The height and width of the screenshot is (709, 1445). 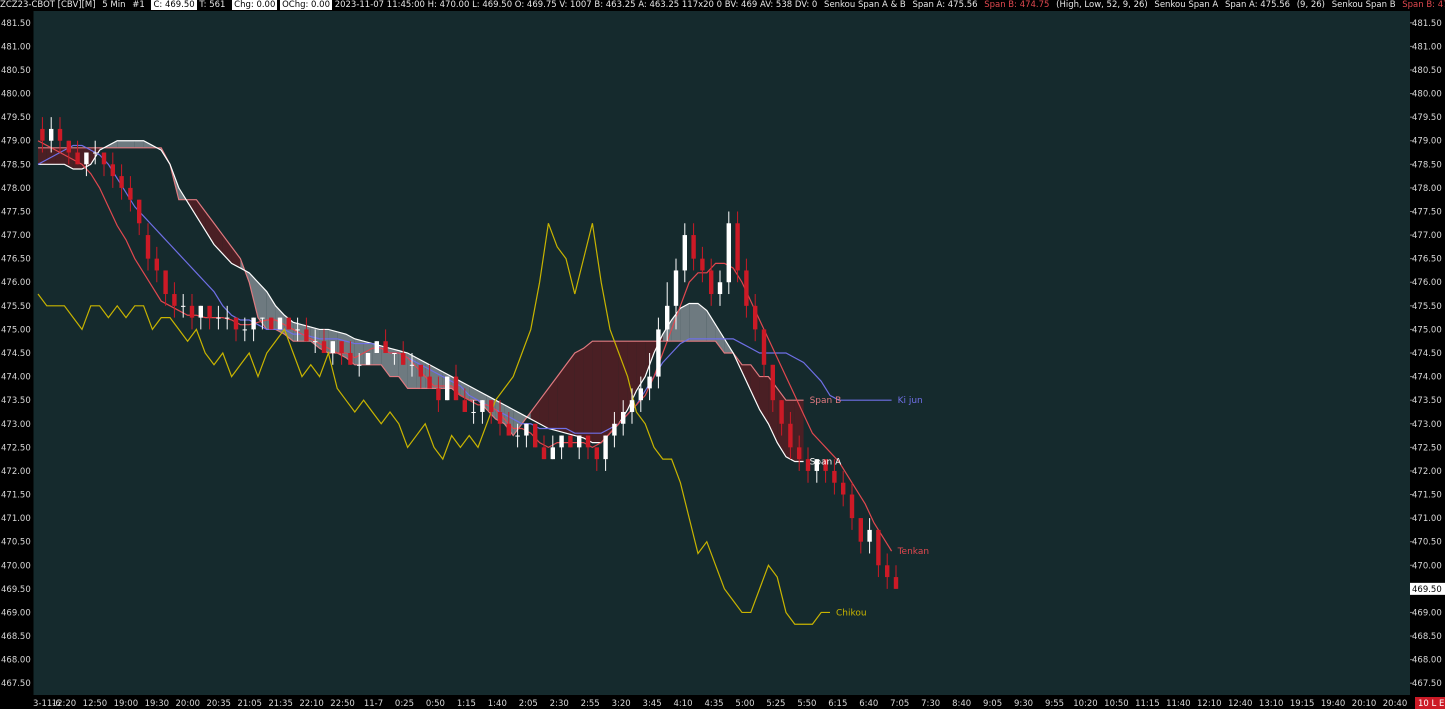 I want to click on time-tick: 20:40, so click(x=1395, y=704).